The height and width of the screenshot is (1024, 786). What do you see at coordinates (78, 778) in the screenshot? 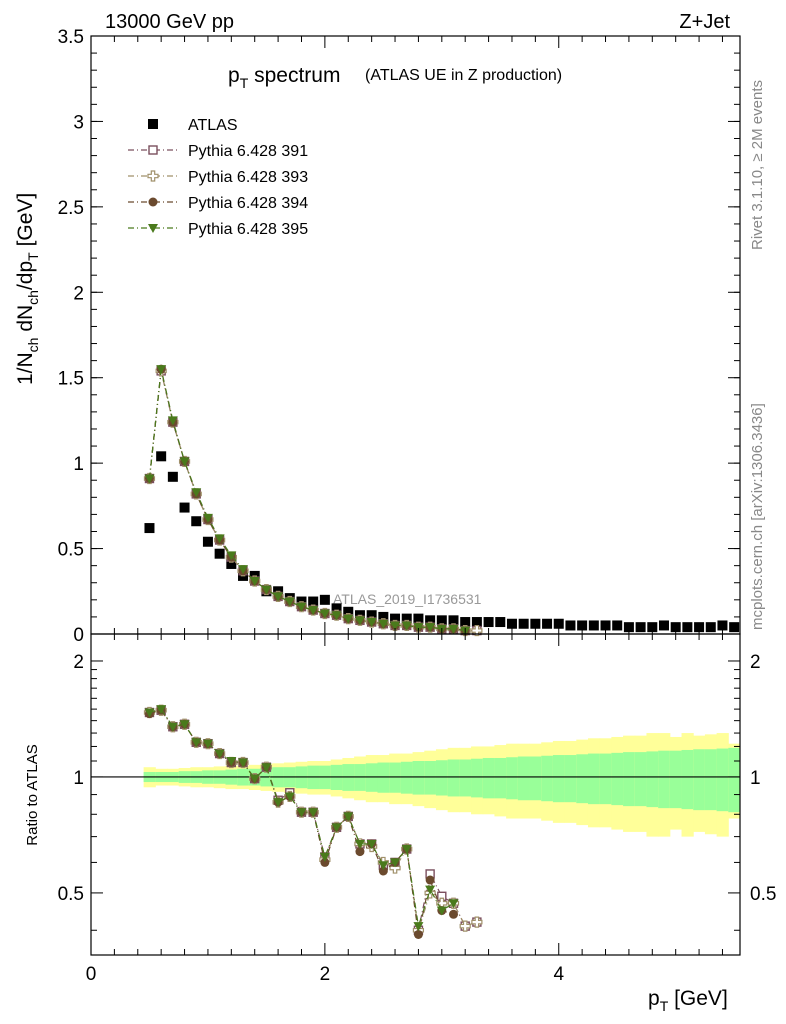
I see `ratio-y-tick-label: 1` at bounding box center [78, 778].